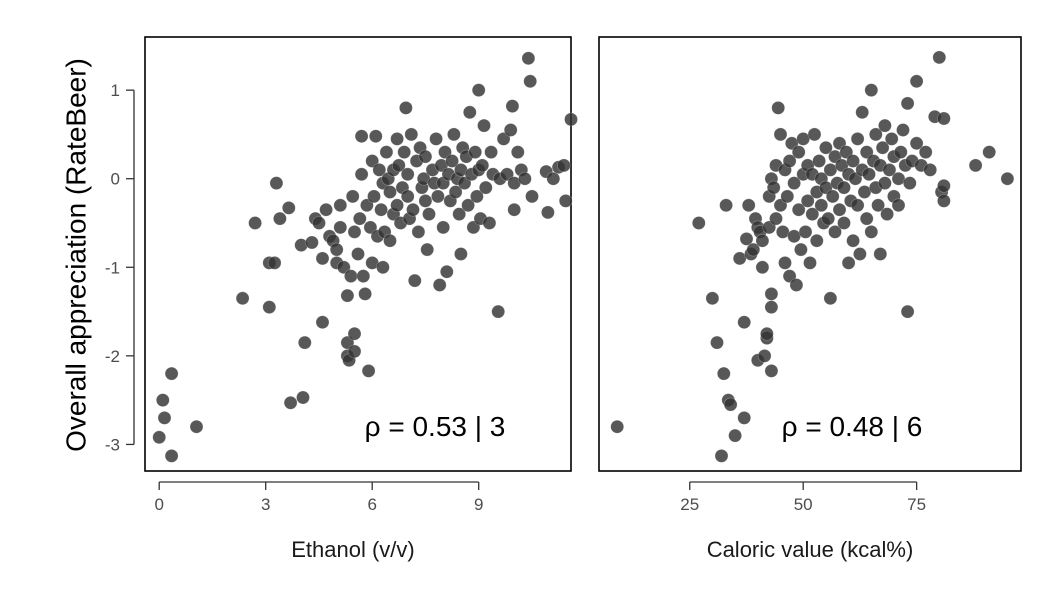 Image resolution: width=1059 pixels, height=594 pixels. I want to click on x-tick-label: 50, so click(803, 504).